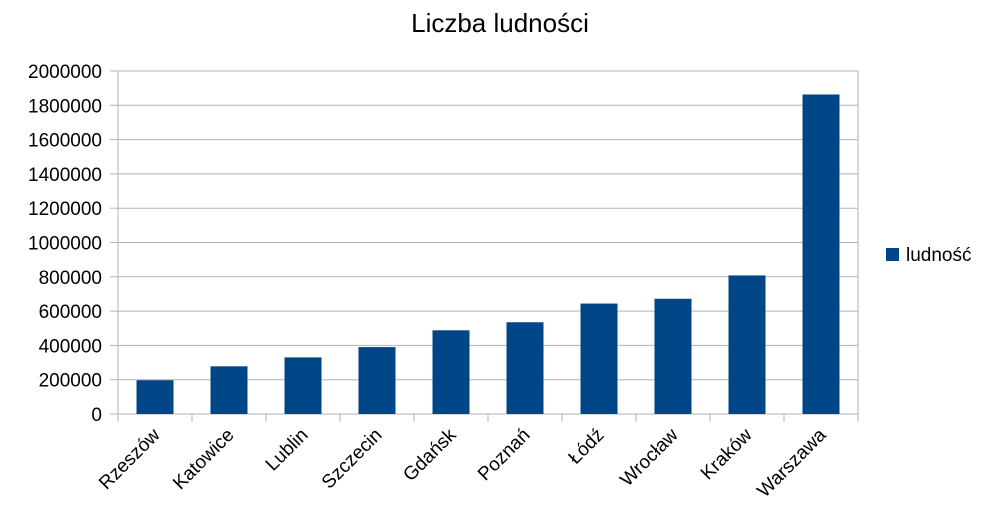  I want to click on bar-kraków, so click(747, 344).